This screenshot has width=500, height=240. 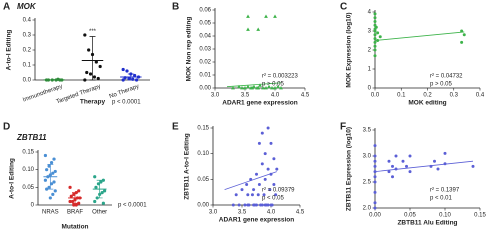 I want to click on y-tick-label: 0.01, so click(x=205, y=76).